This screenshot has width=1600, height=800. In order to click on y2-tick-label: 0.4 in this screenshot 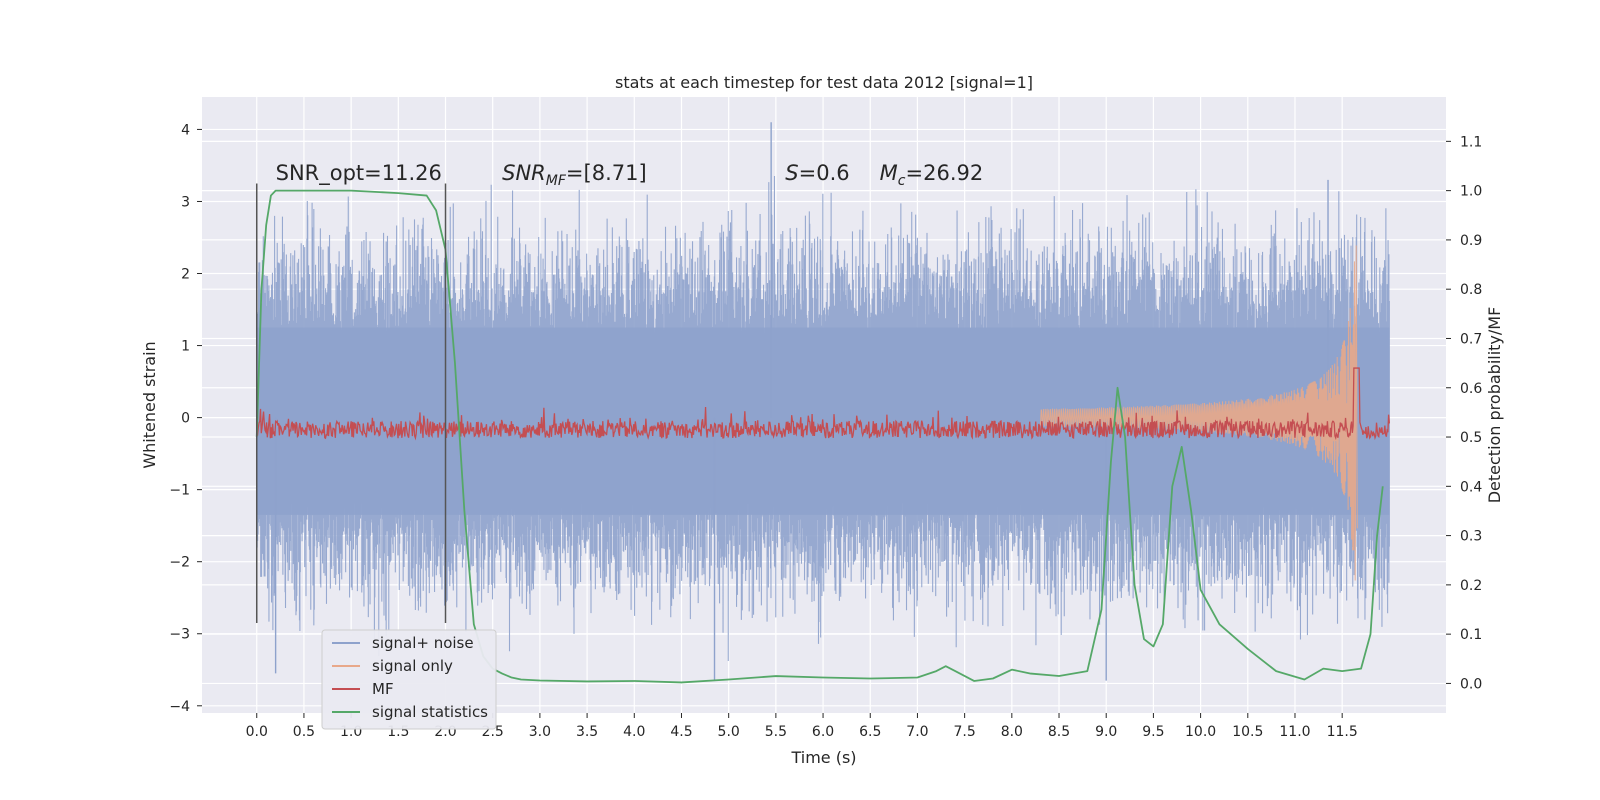, I will do `click(1471, 487)`.